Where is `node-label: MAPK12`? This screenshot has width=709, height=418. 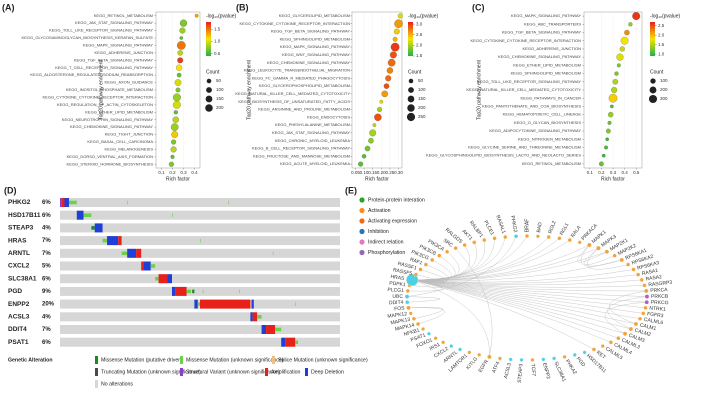
node-label: MAPK12 is located at coordinates (397, 315).